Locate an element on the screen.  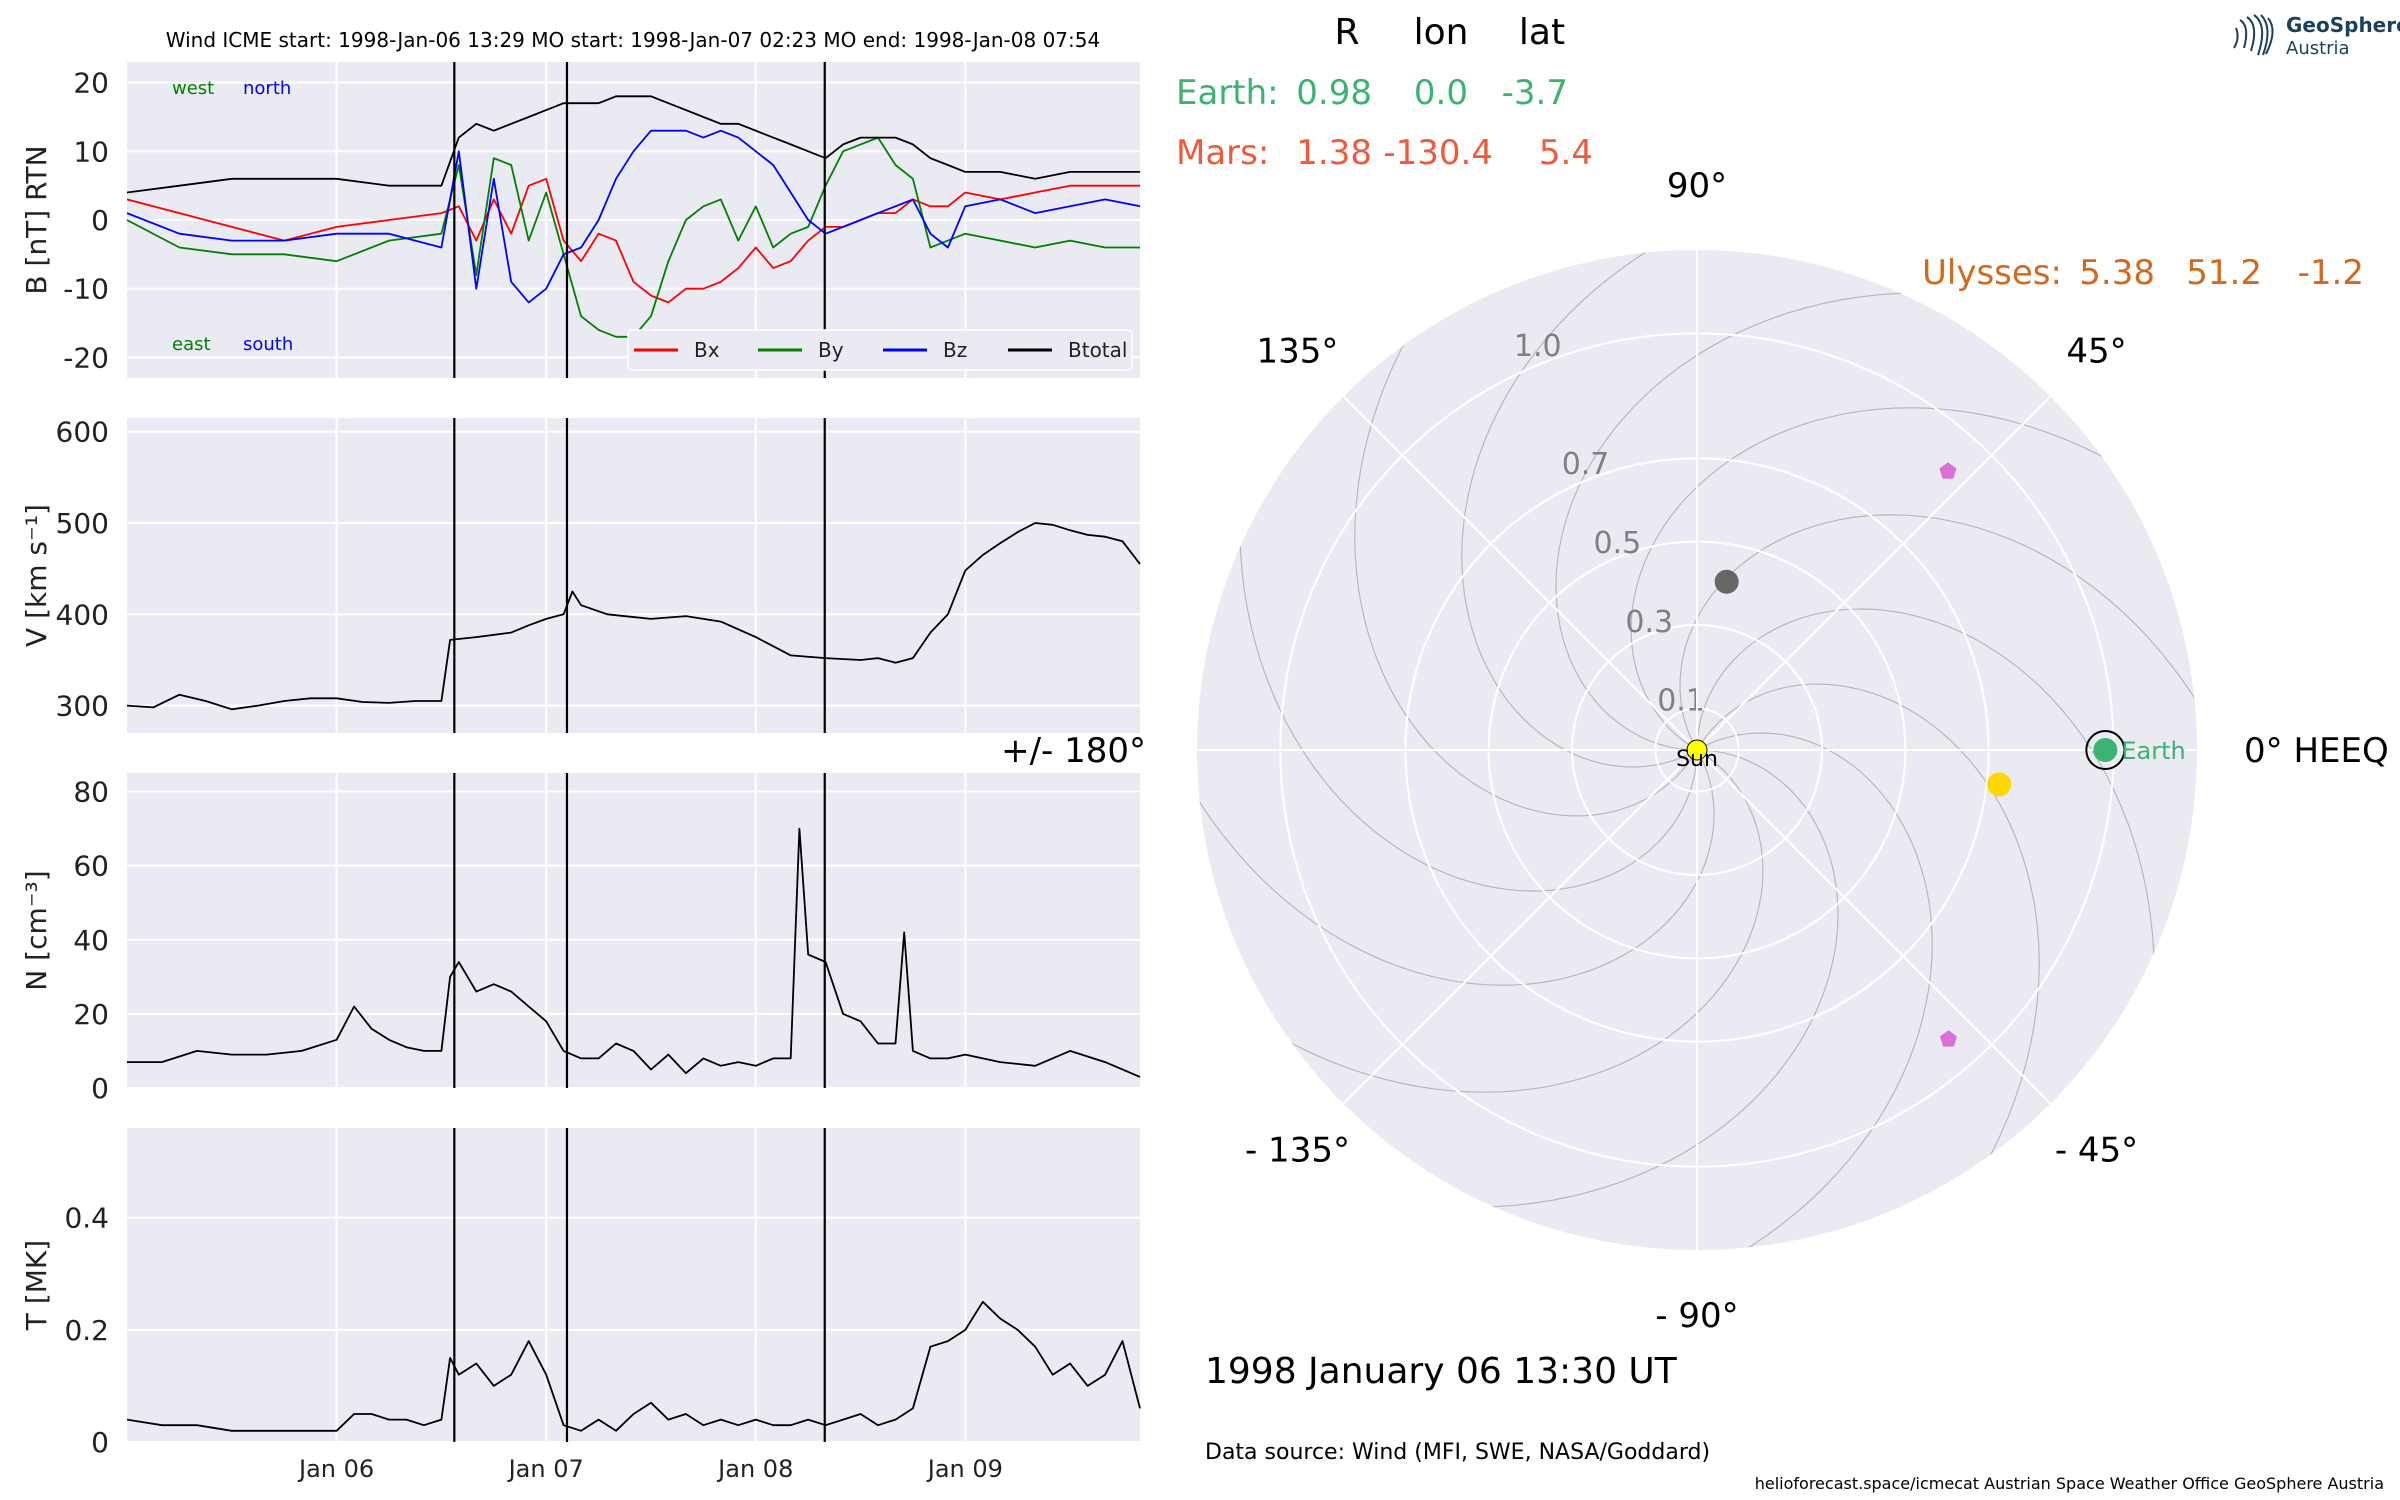
y-tick-label: 10 is located at coordinates (91, 151).